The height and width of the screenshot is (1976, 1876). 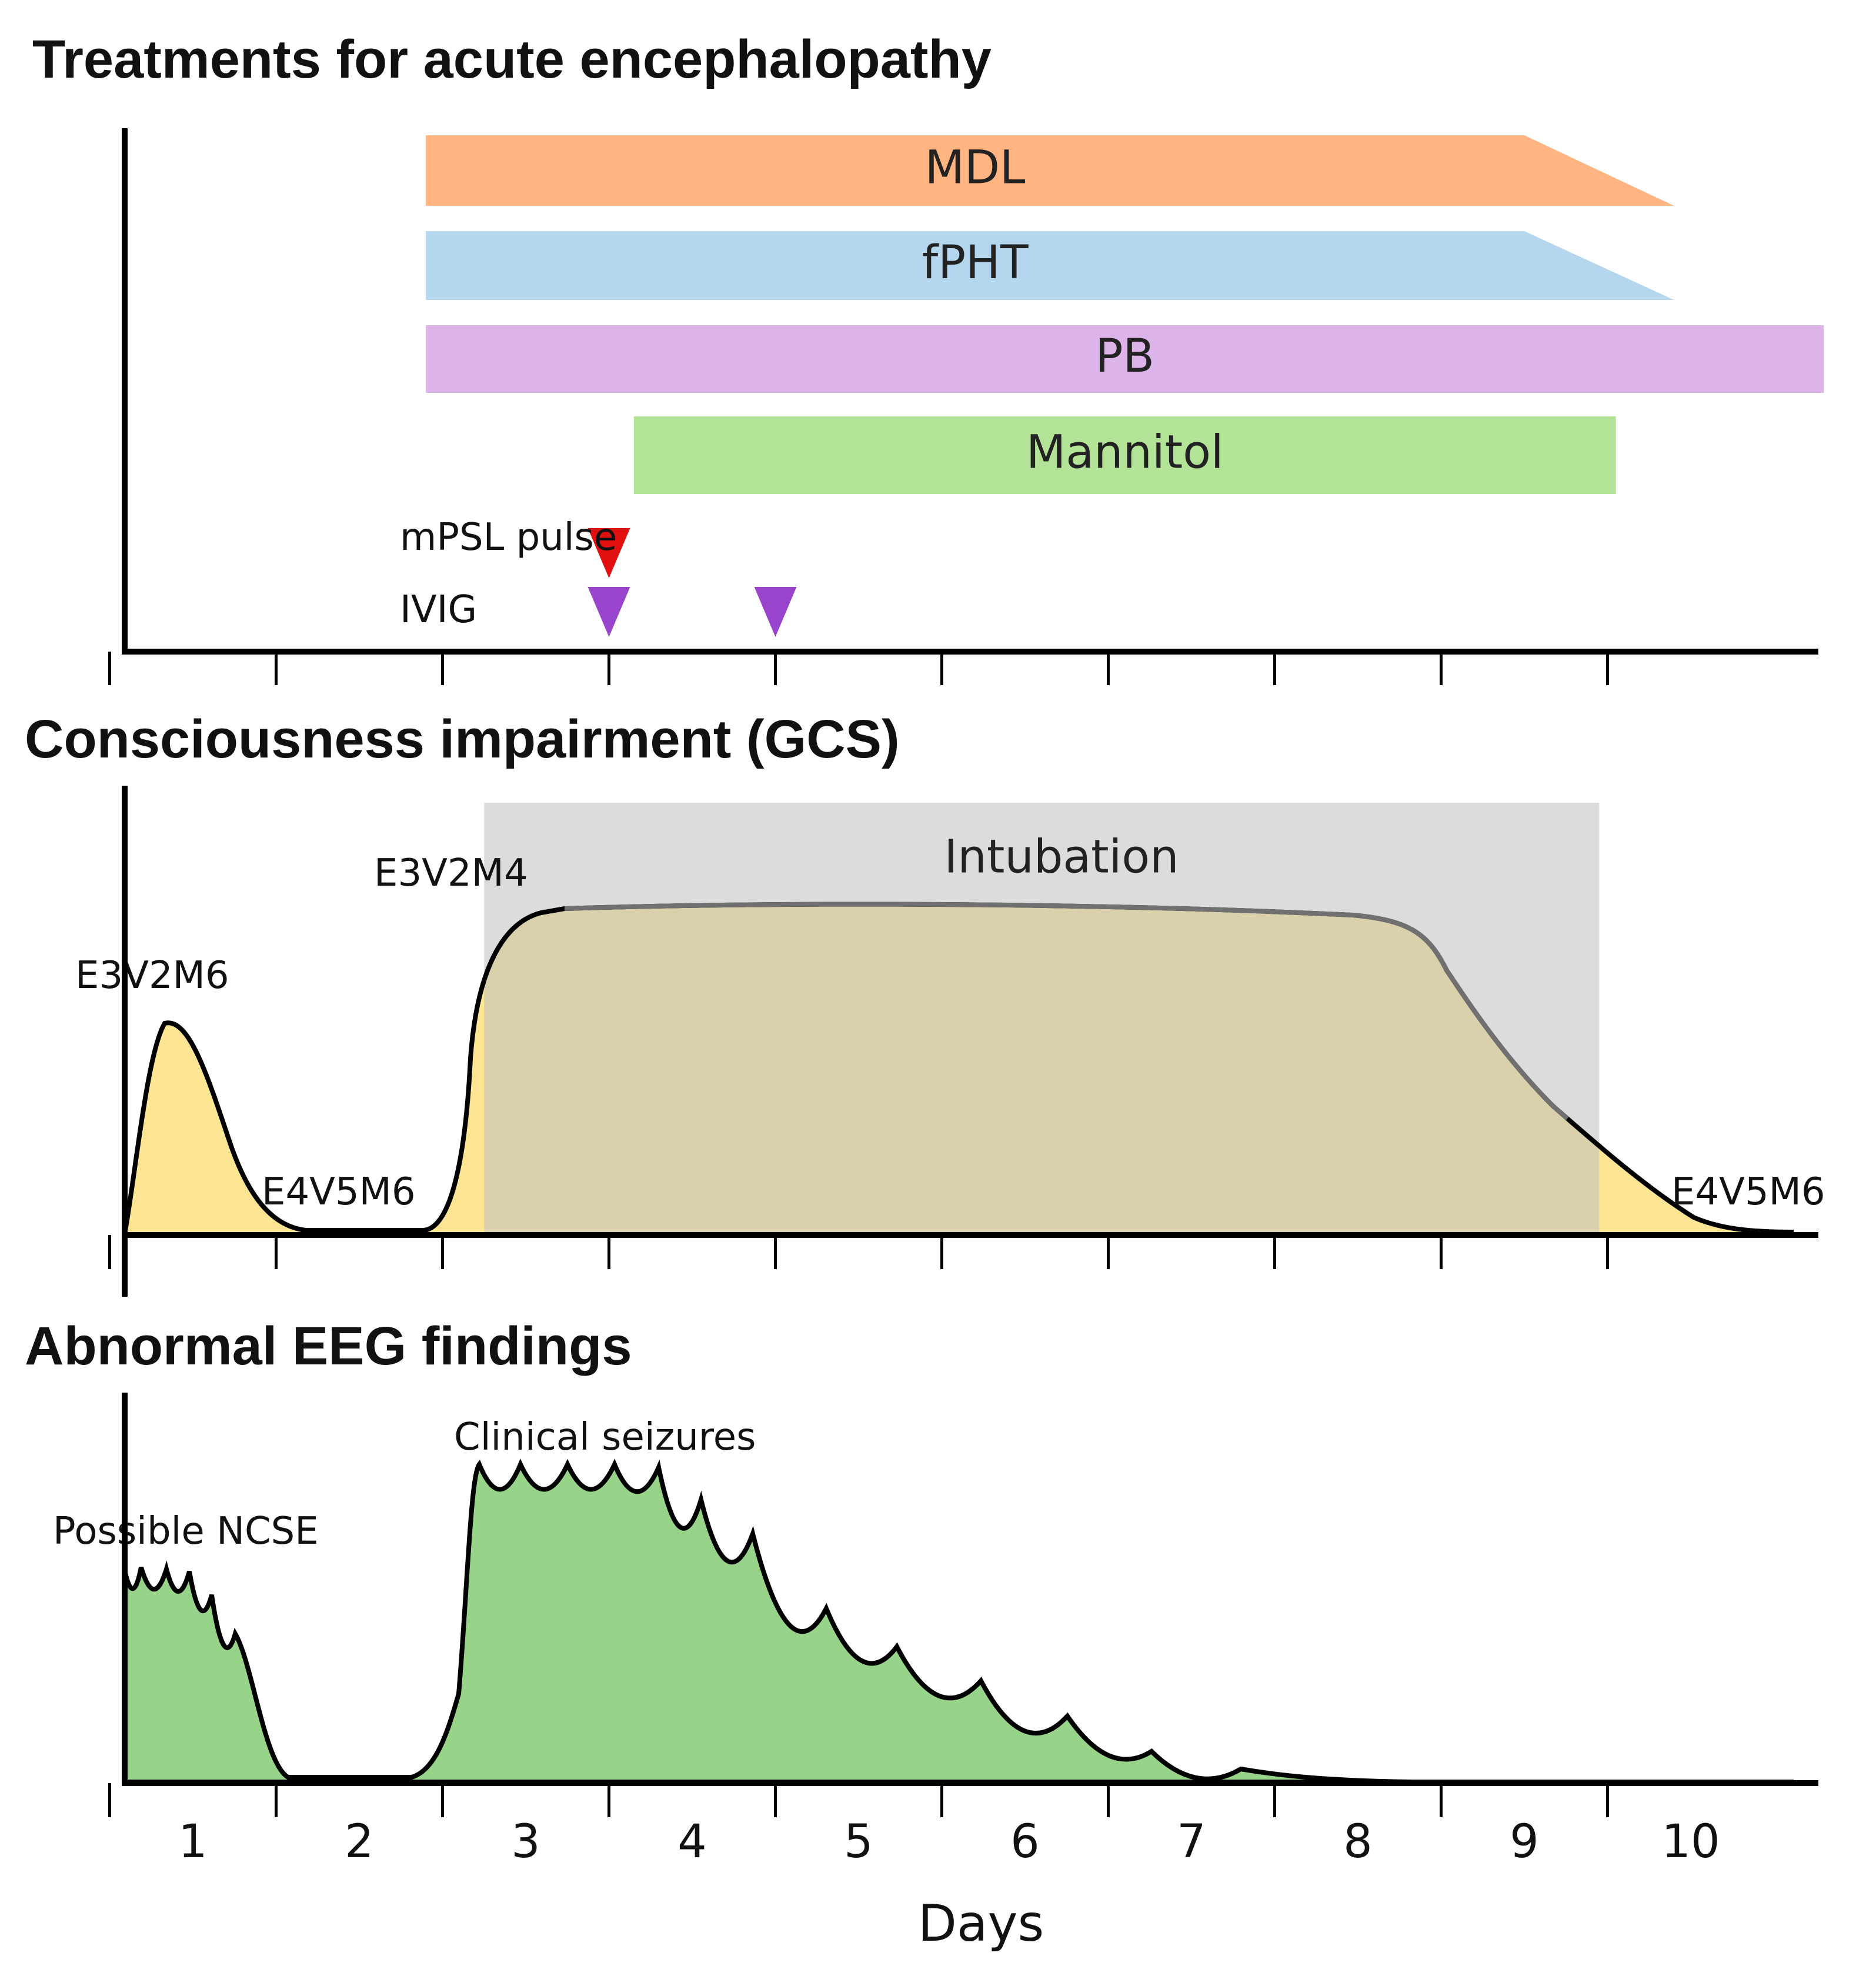 I want to click on day-tick-labels: 1 2 3 4 5 6 7 8 9 10, so click(x=949, y=1842).